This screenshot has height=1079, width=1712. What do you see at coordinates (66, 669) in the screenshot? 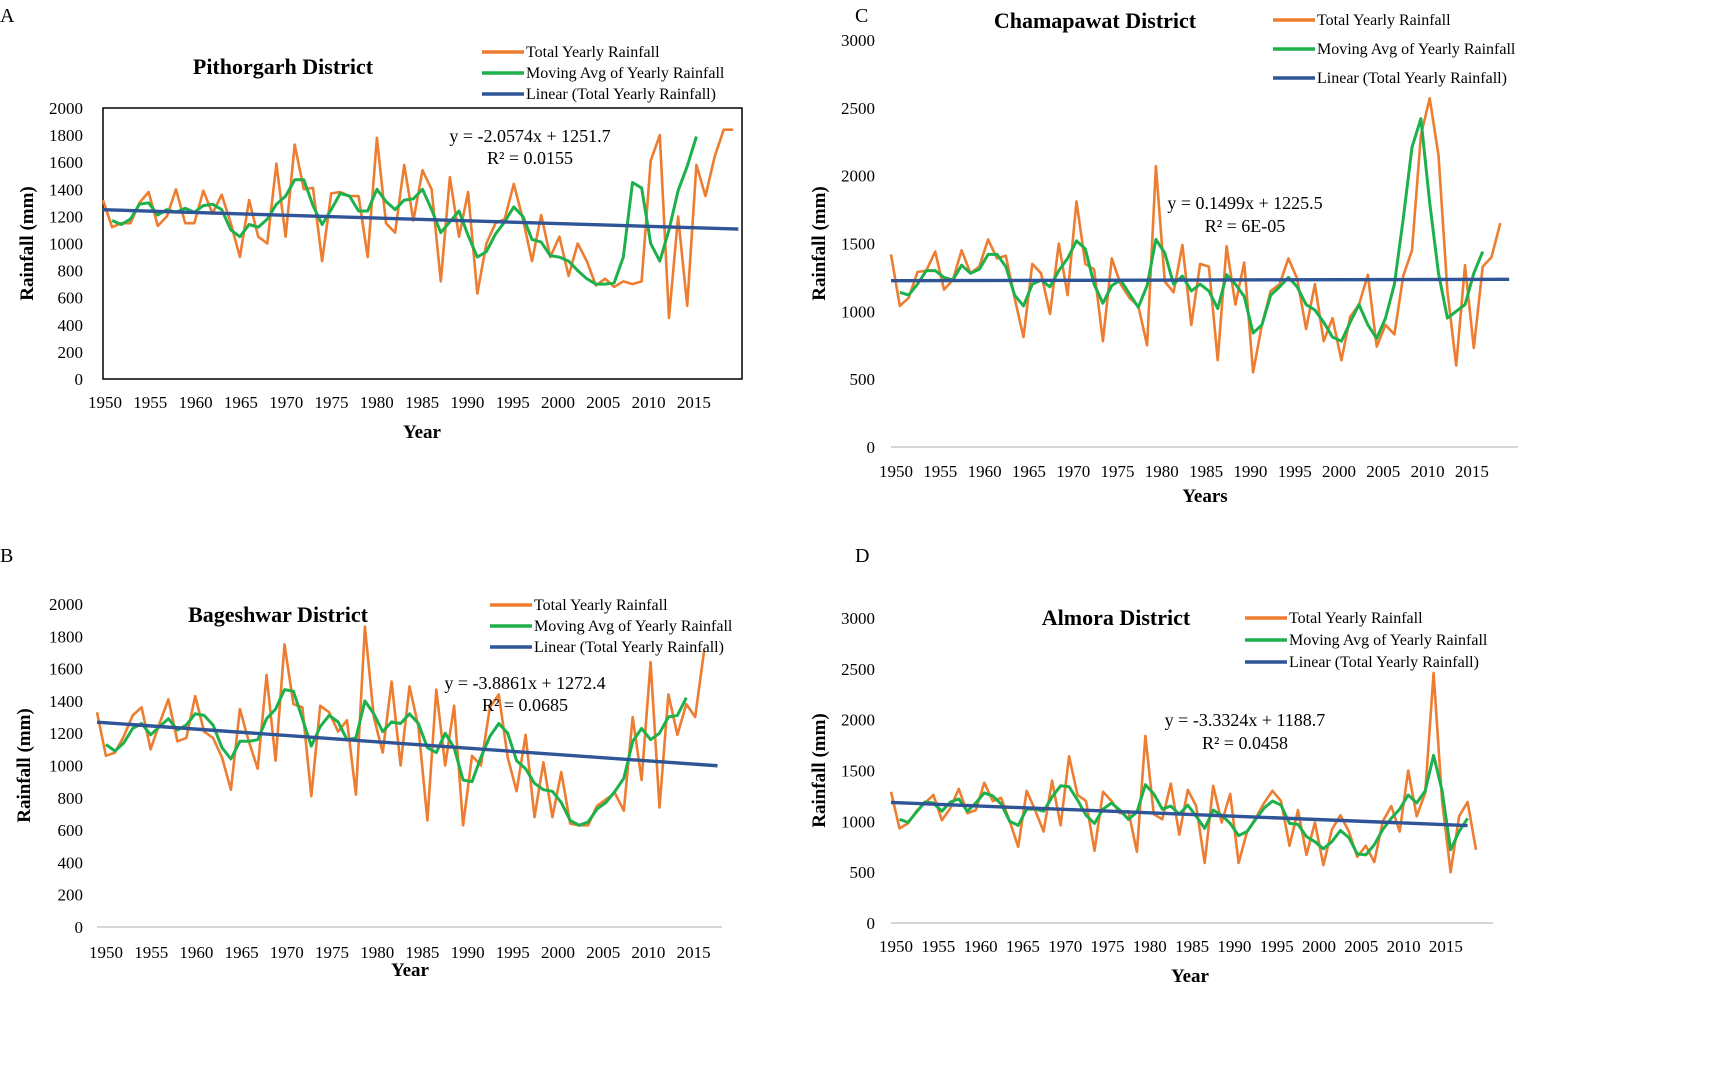
I see `y-tick-label: 1600` at bounding box center [66, 669].